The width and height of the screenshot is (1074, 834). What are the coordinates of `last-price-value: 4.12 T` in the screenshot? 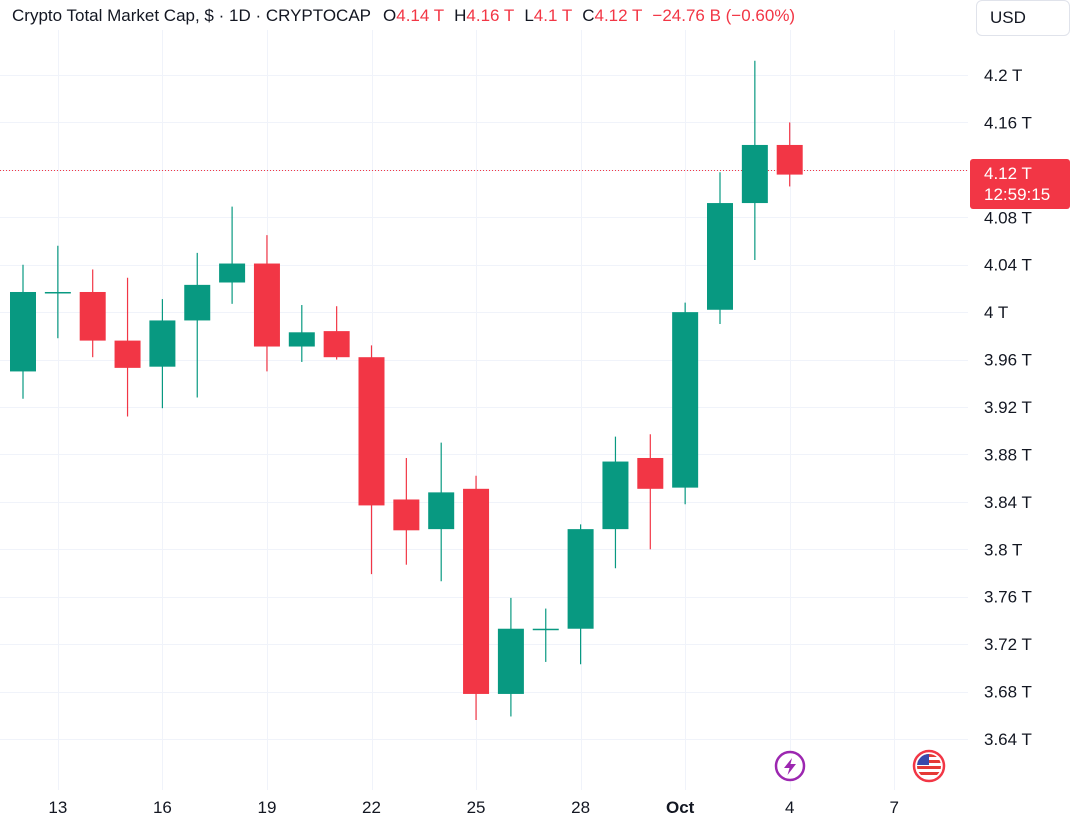 It's located at (1008, 173).